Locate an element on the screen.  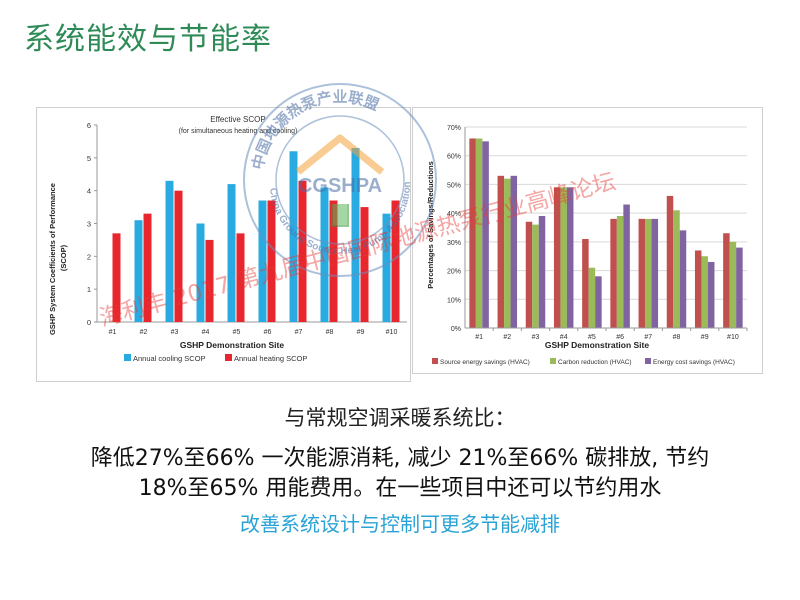
legend-label-heating: Annual heating SCOP is located at coordinates (270, 358).